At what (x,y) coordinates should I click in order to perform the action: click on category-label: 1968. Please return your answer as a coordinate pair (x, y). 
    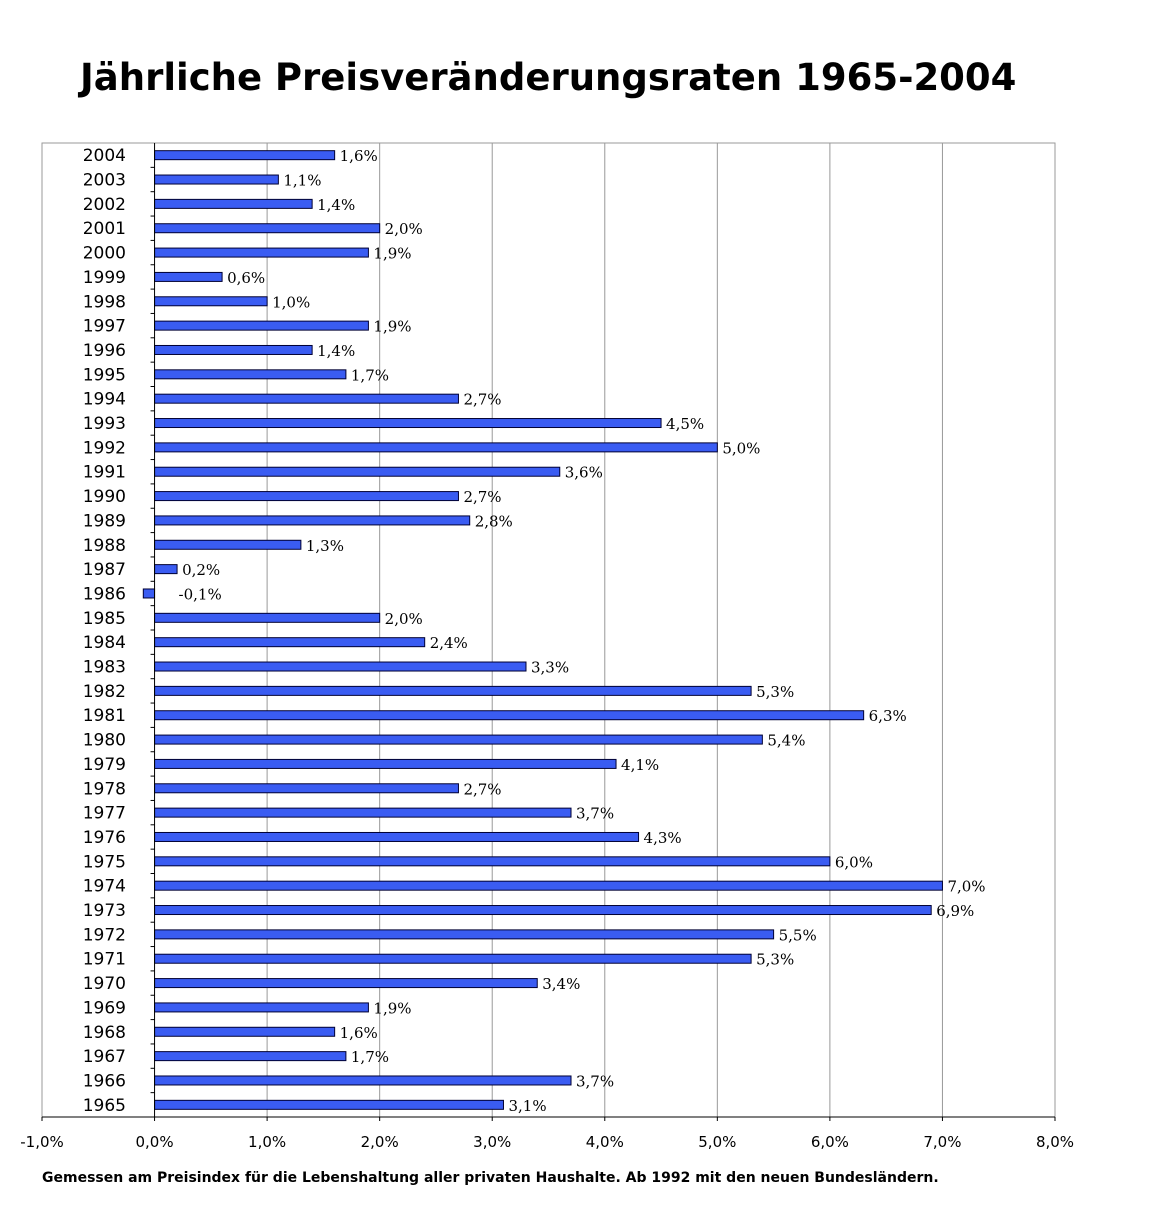
    Looking at the image, I should click on (104, 1033).